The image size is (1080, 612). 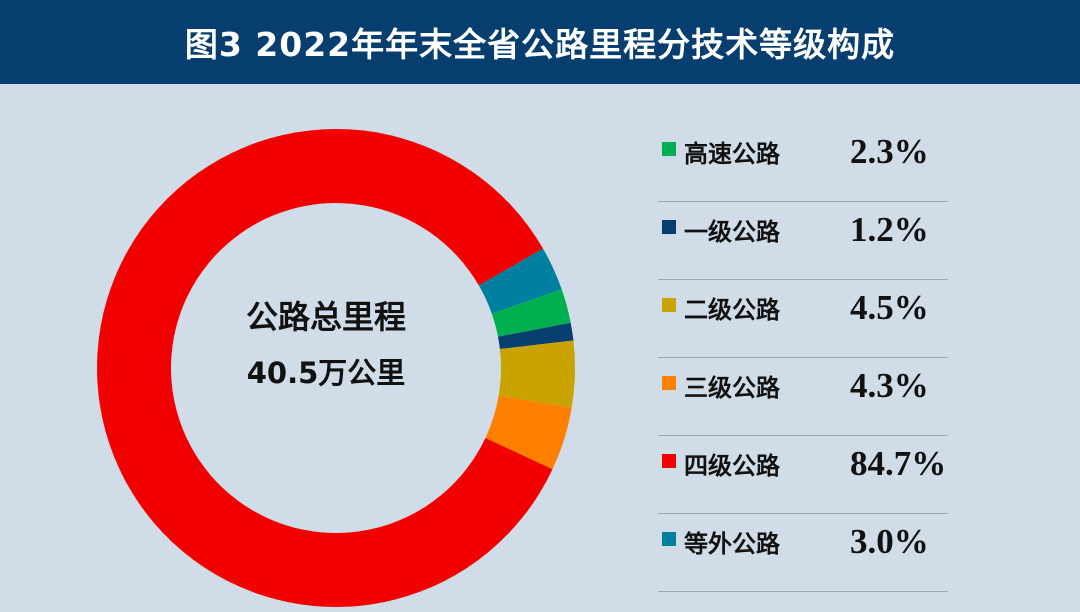 What do you see at coordinates (803, 163) in the screenshot?
I see `legend-item-highway: 高速公路 2.3%` at bounding box center [803, 163].